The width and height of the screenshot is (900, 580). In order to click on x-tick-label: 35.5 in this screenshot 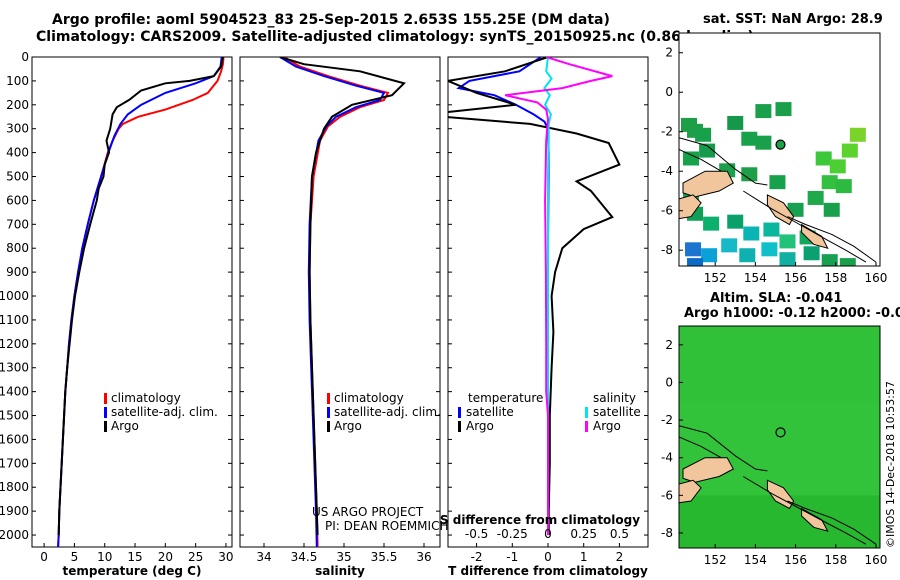, I will do `click(384, 557)`.